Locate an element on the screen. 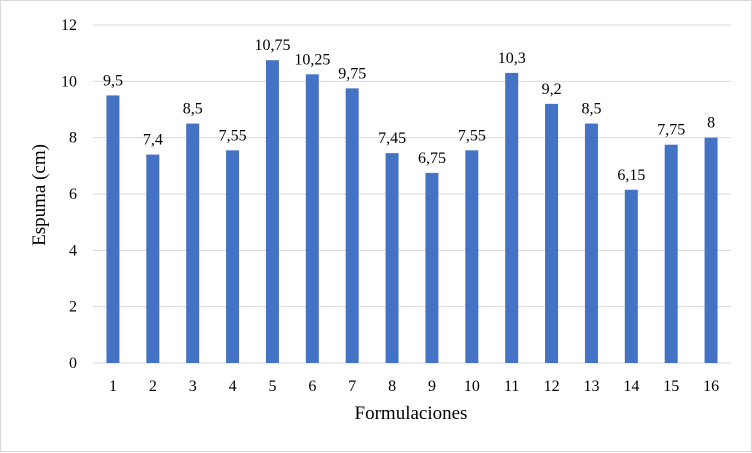  y-tick-label: 6 is located at coordinates (73, 194).